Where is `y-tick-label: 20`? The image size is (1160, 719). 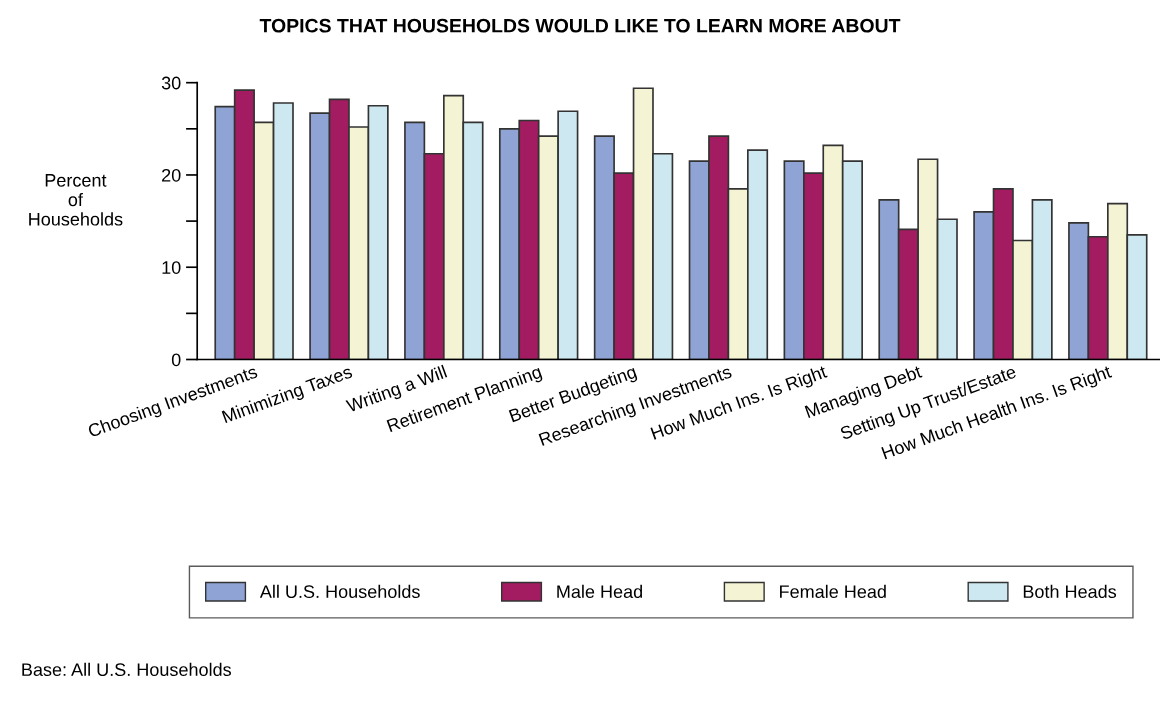
y-tick-label: 20 is located at coordinates (171, 175).